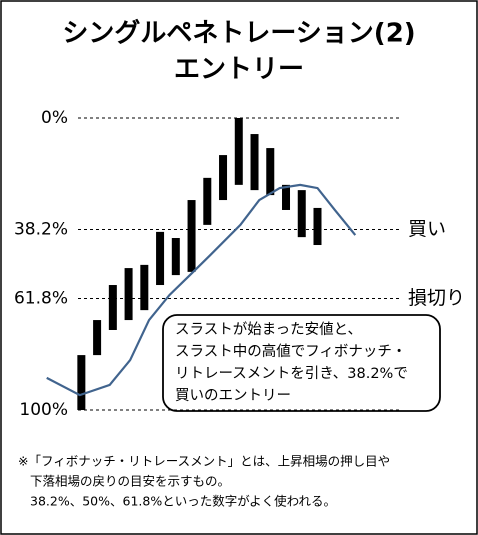 The height and width of the screenshot is (535, 478). What do you see at coordinates (183, 501) in the screenshot?
I see `footnote: 38.2%、50%、61.8%といった数字がよく使われる。` at bounding box center [183, 501].